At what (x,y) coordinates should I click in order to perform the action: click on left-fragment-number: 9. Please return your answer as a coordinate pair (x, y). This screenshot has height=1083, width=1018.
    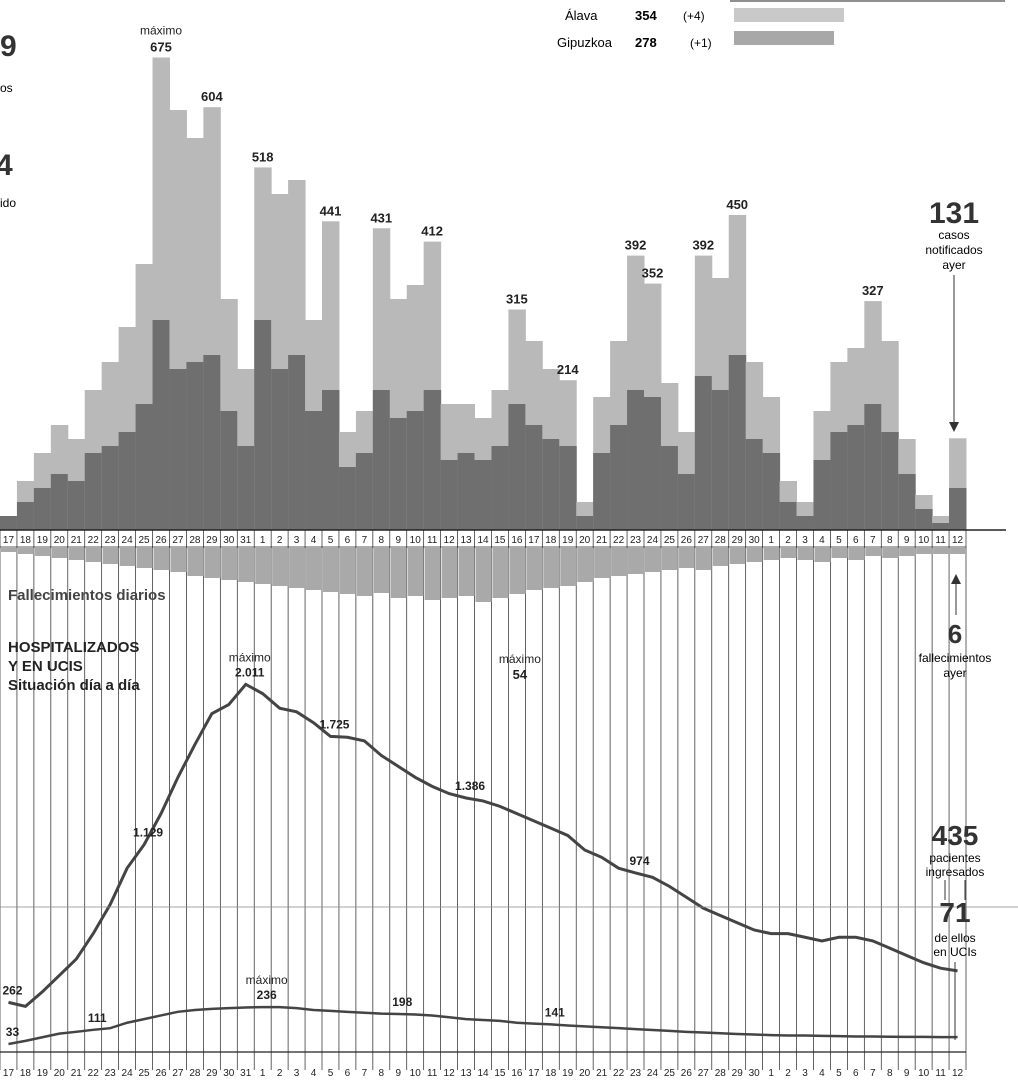
    Looking at the image, I should click on (8, 46).